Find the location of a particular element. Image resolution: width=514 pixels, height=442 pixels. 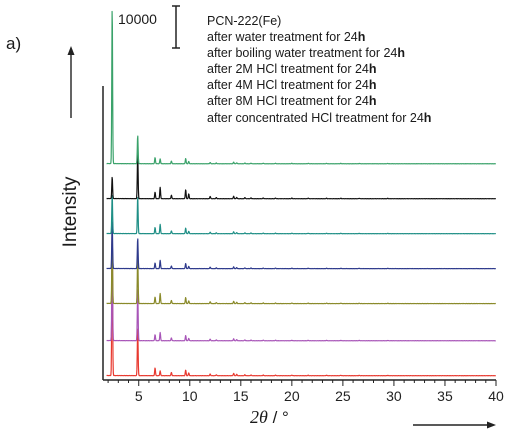

scale-bar-label: 10000 is located at coordinates (137, 19).